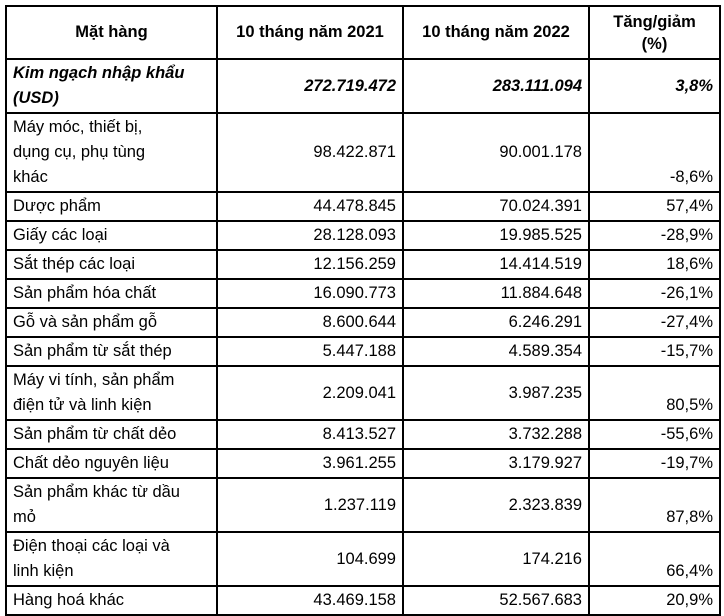 This screenshot has height=616, width=724. What do you see at coordinates (111, 351) in the screenshot?
I see `item-name: Sản phẩm từ sắt thép` at bounding box center [111, 351].